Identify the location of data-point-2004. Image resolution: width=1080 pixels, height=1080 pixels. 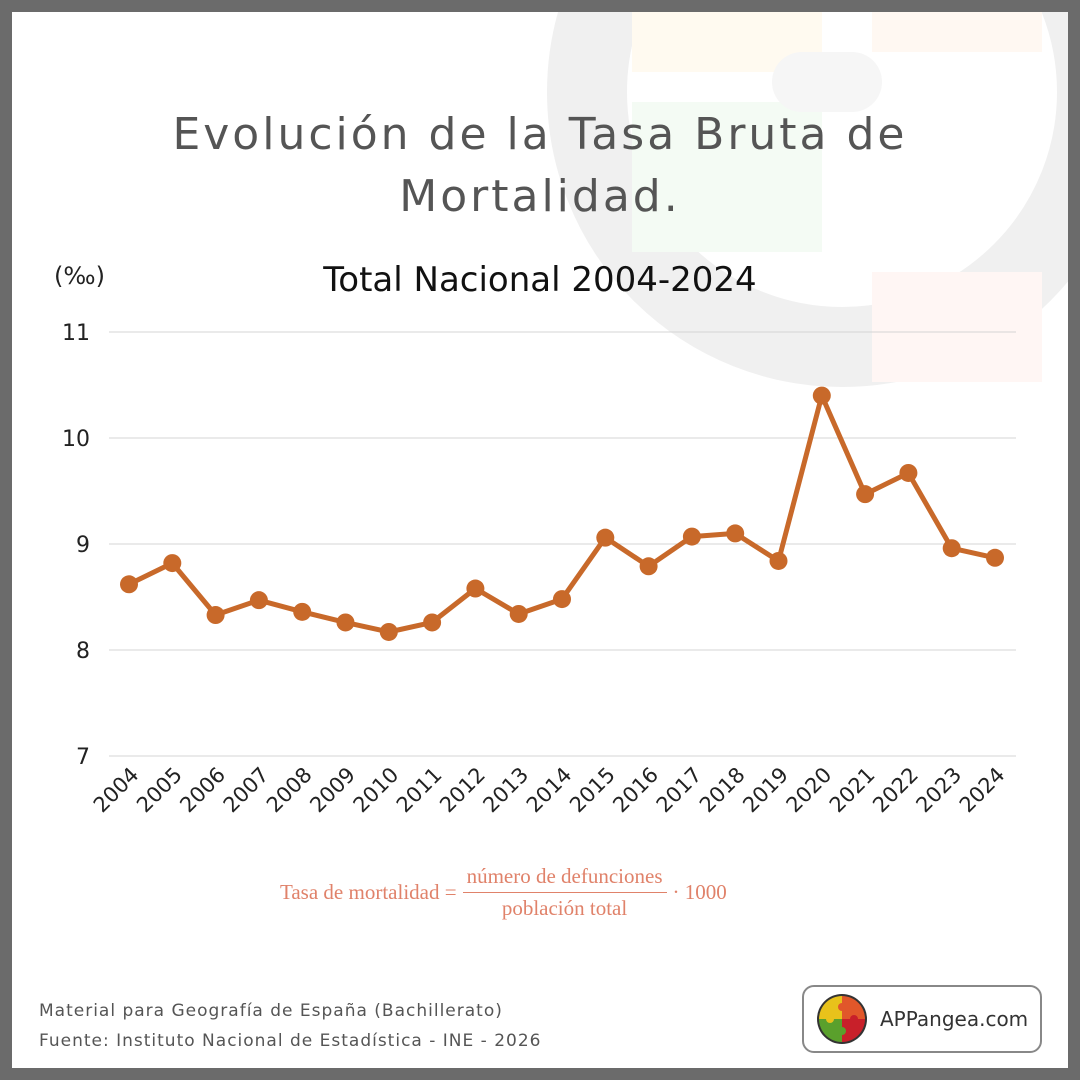
(129, 584).